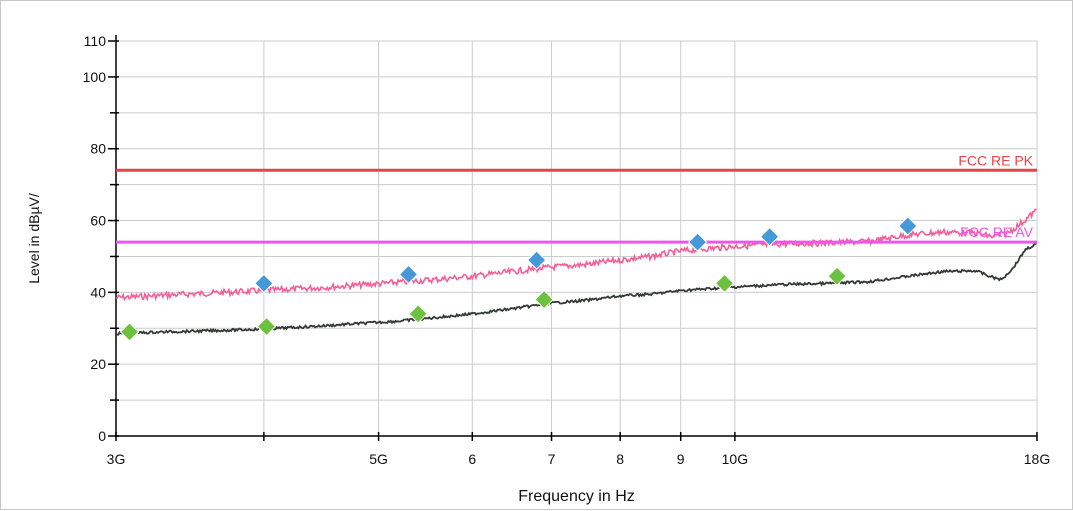  Describe the element at coordinates (1037, 459) in the screenshot. I see `x-tick-label: 18G` at that location.